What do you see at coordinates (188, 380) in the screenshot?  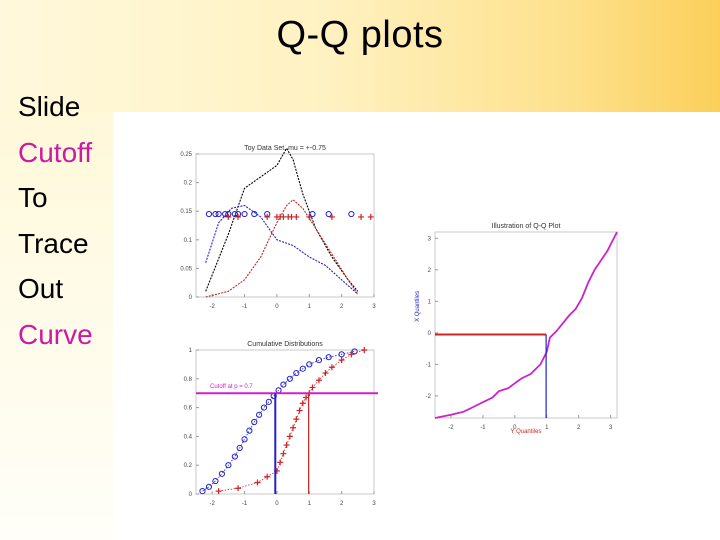 I see `cdf-plot-y-tick-label: 0.8` at bounding box center [188, 380].